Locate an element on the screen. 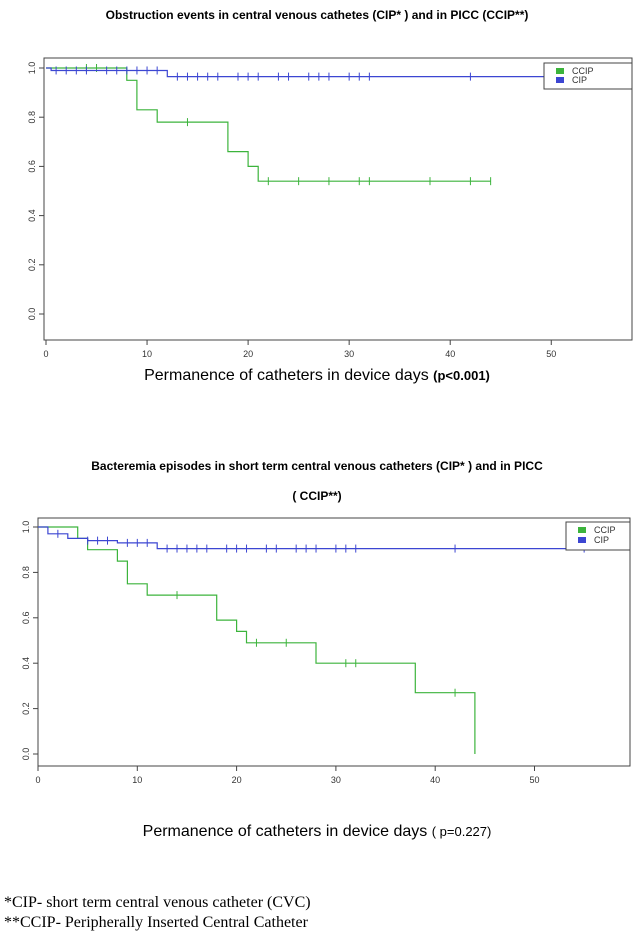  chart1-ytick-label: 0.0 is located at coordinates (32, 314).